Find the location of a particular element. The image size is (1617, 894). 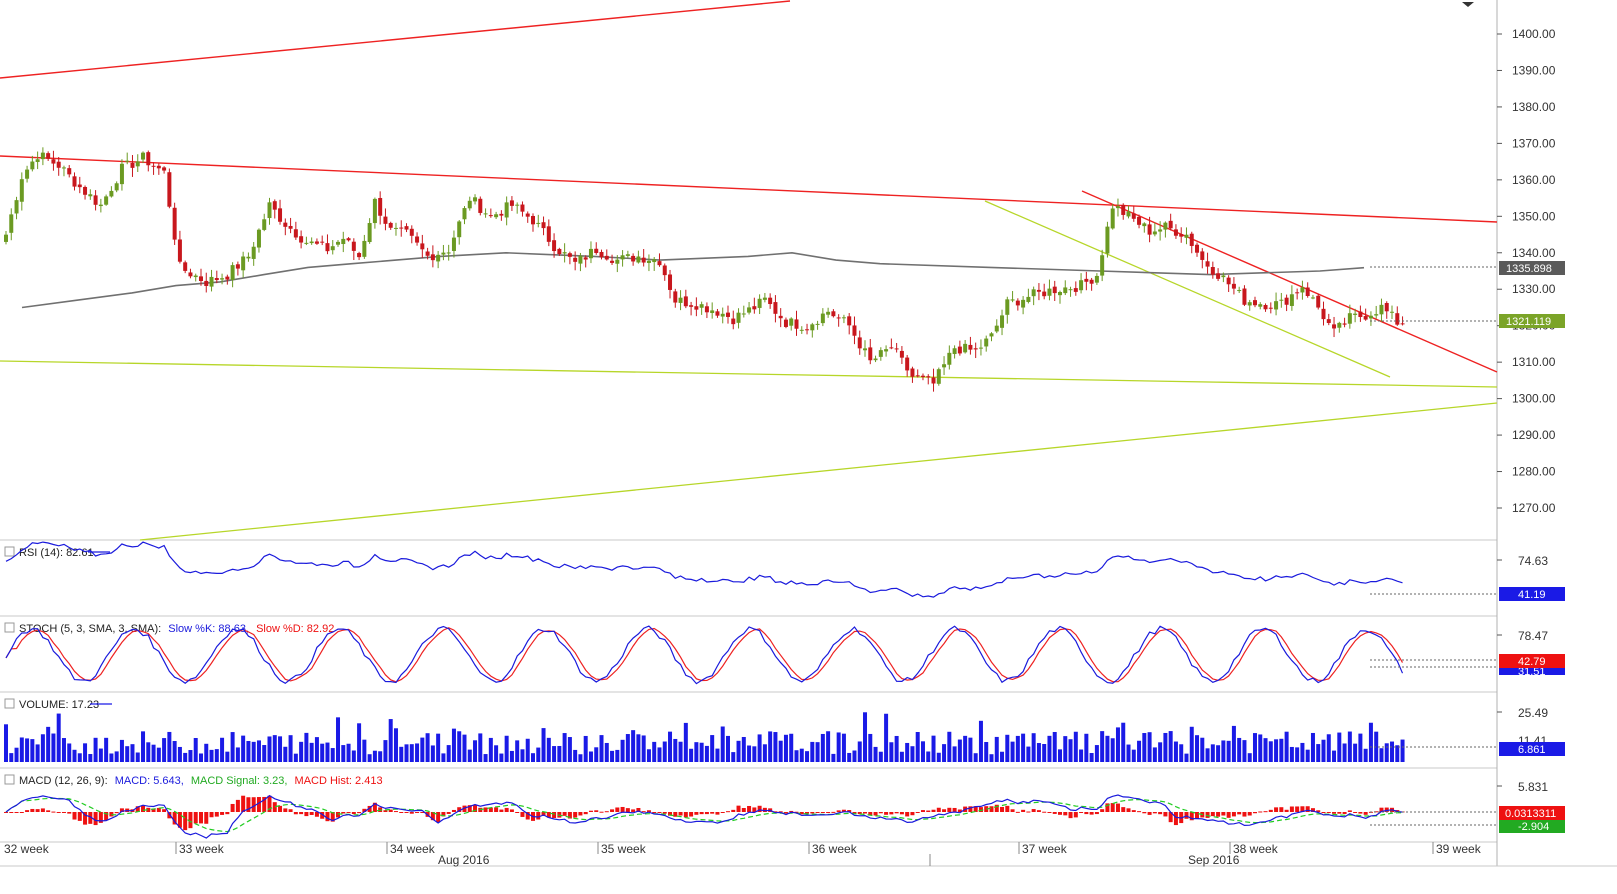

panel-menu-icon is located at coordinates (1468, 4).